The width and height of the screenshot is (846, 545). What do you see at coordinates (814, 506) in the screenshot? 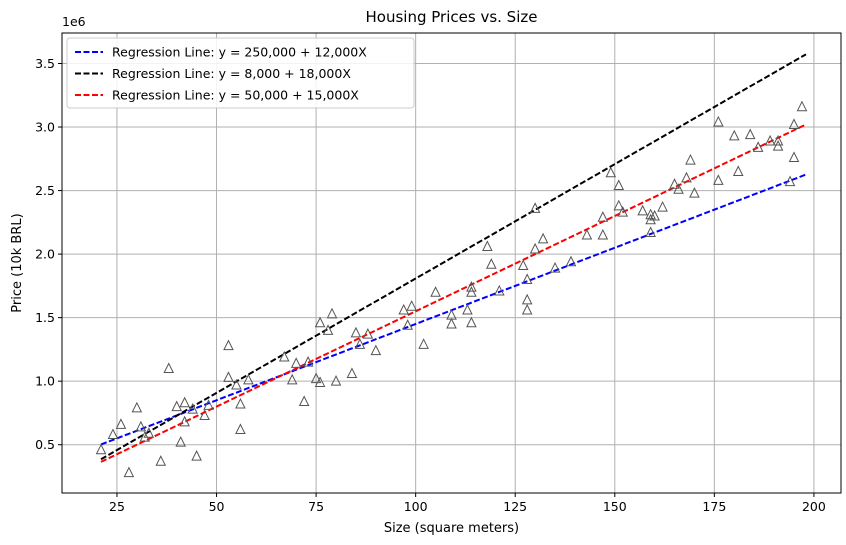
I see `x-tick-label: 200` at bounding box center [814, 506].